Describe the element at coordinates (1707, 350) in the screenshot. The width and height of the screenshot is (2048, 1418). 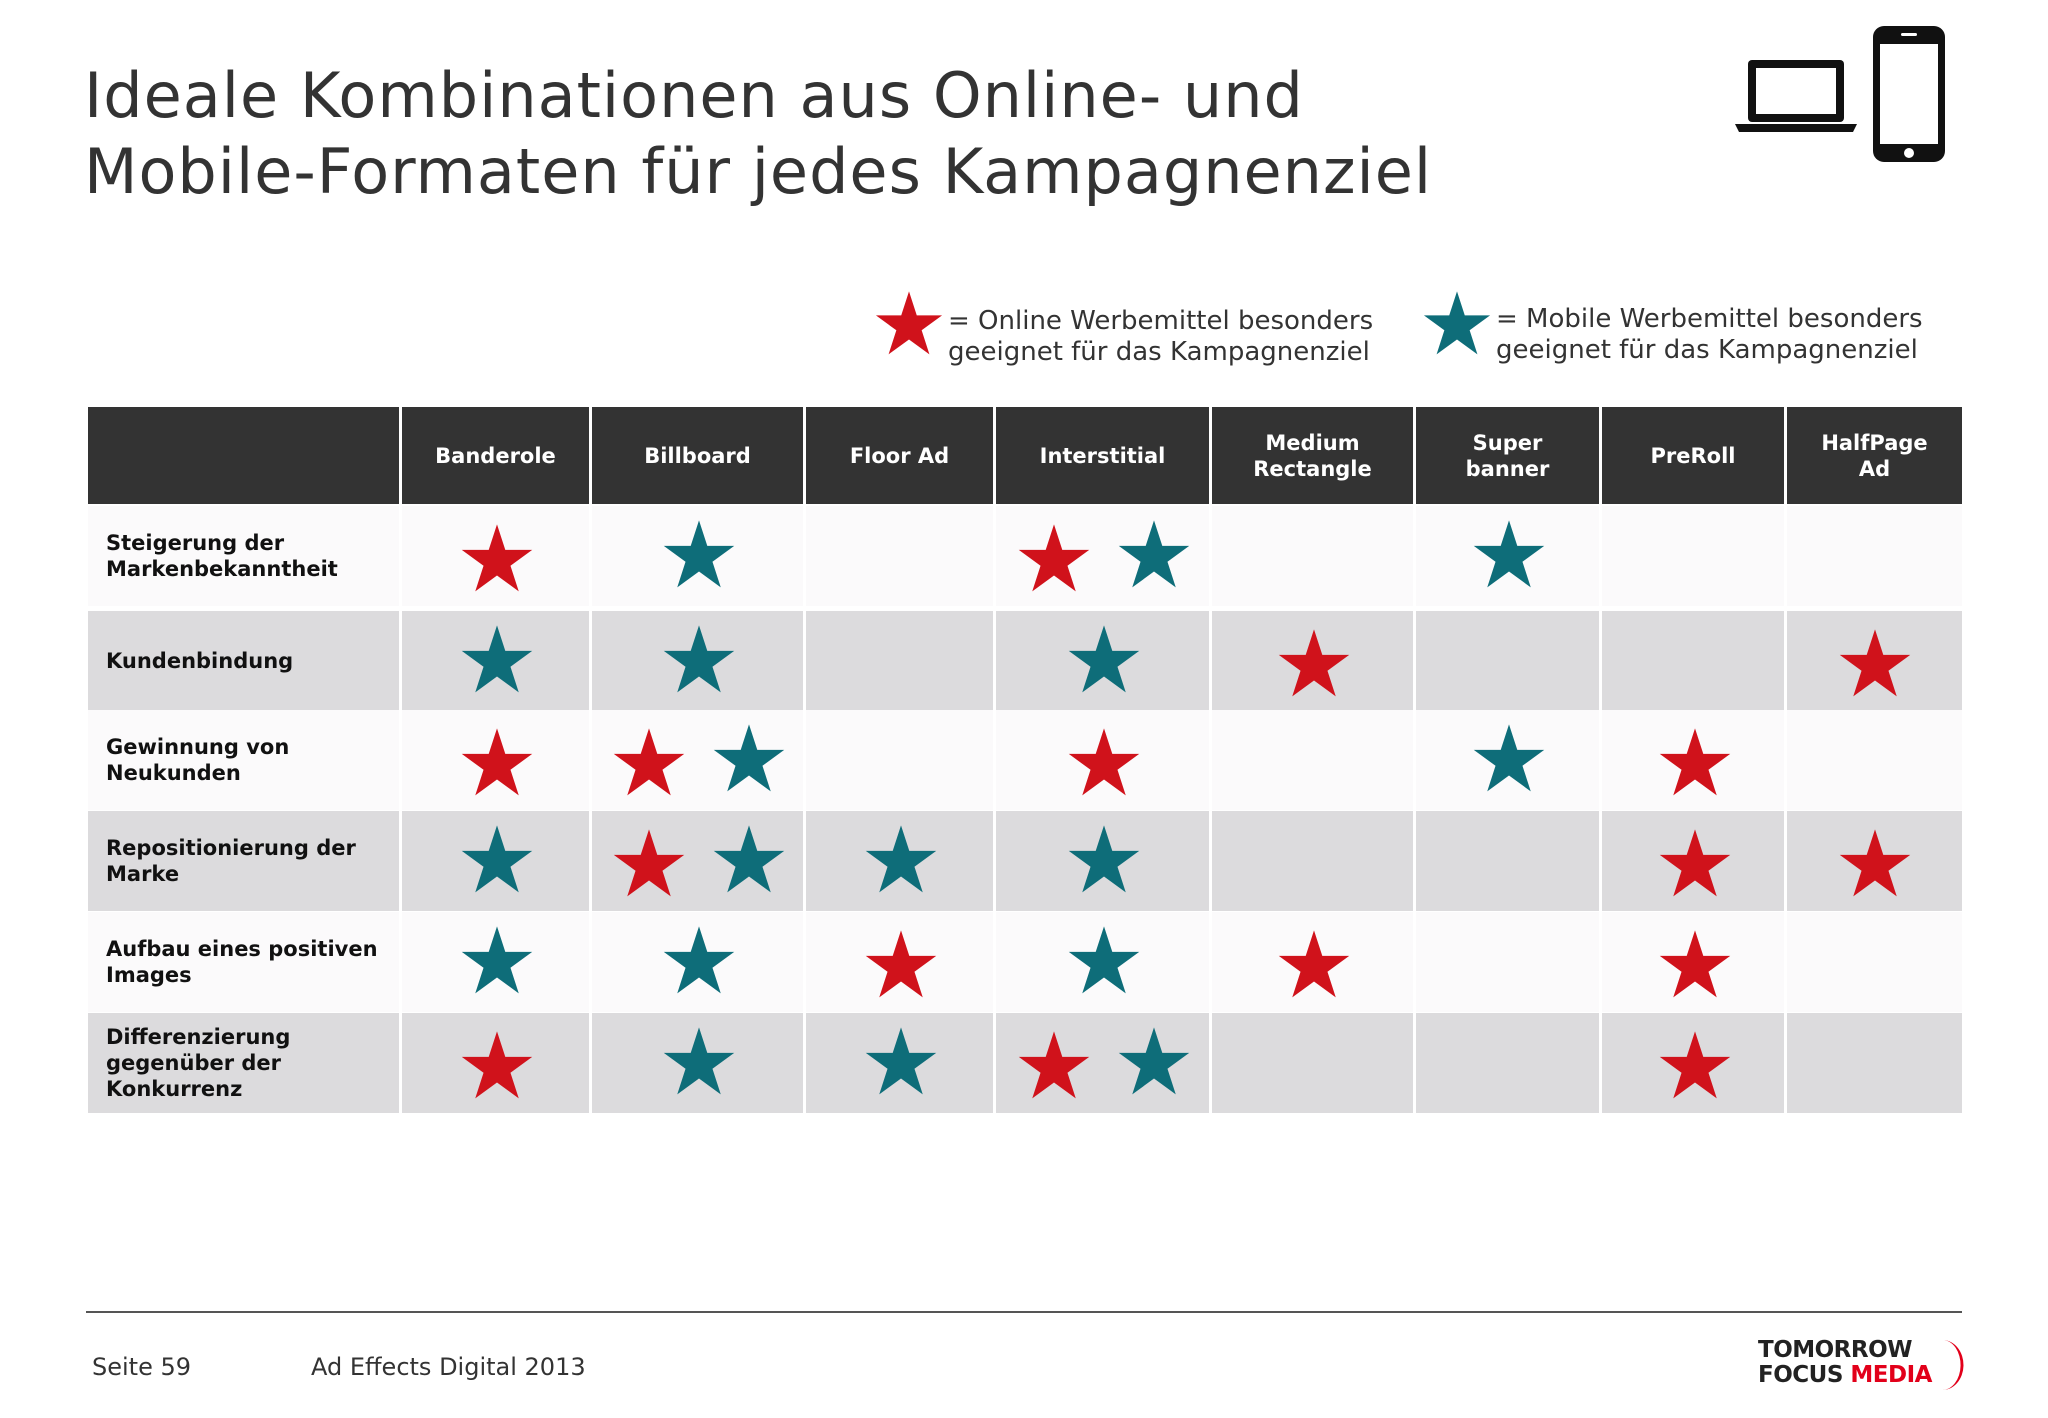
I see `legend-mobile-text-2: geeignet für das Kampagnenziel` at that location.